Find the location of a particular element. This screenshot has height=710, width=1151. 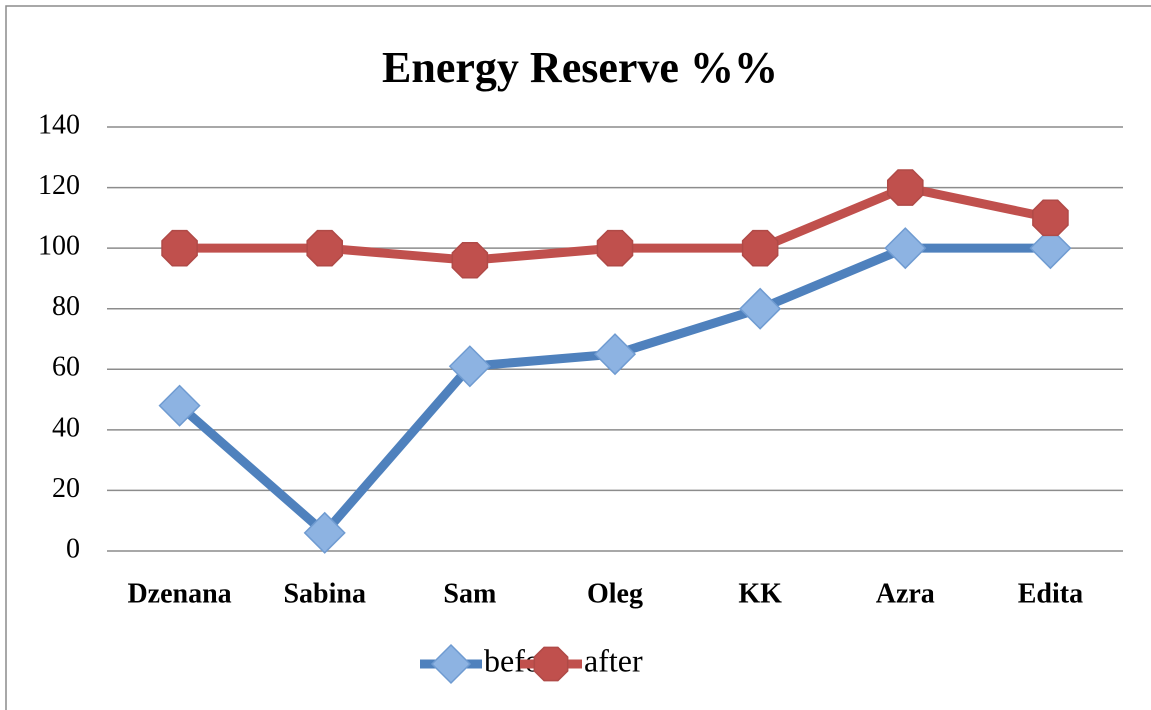

x-tick-label: Sam is located at coordinates (469, 593).